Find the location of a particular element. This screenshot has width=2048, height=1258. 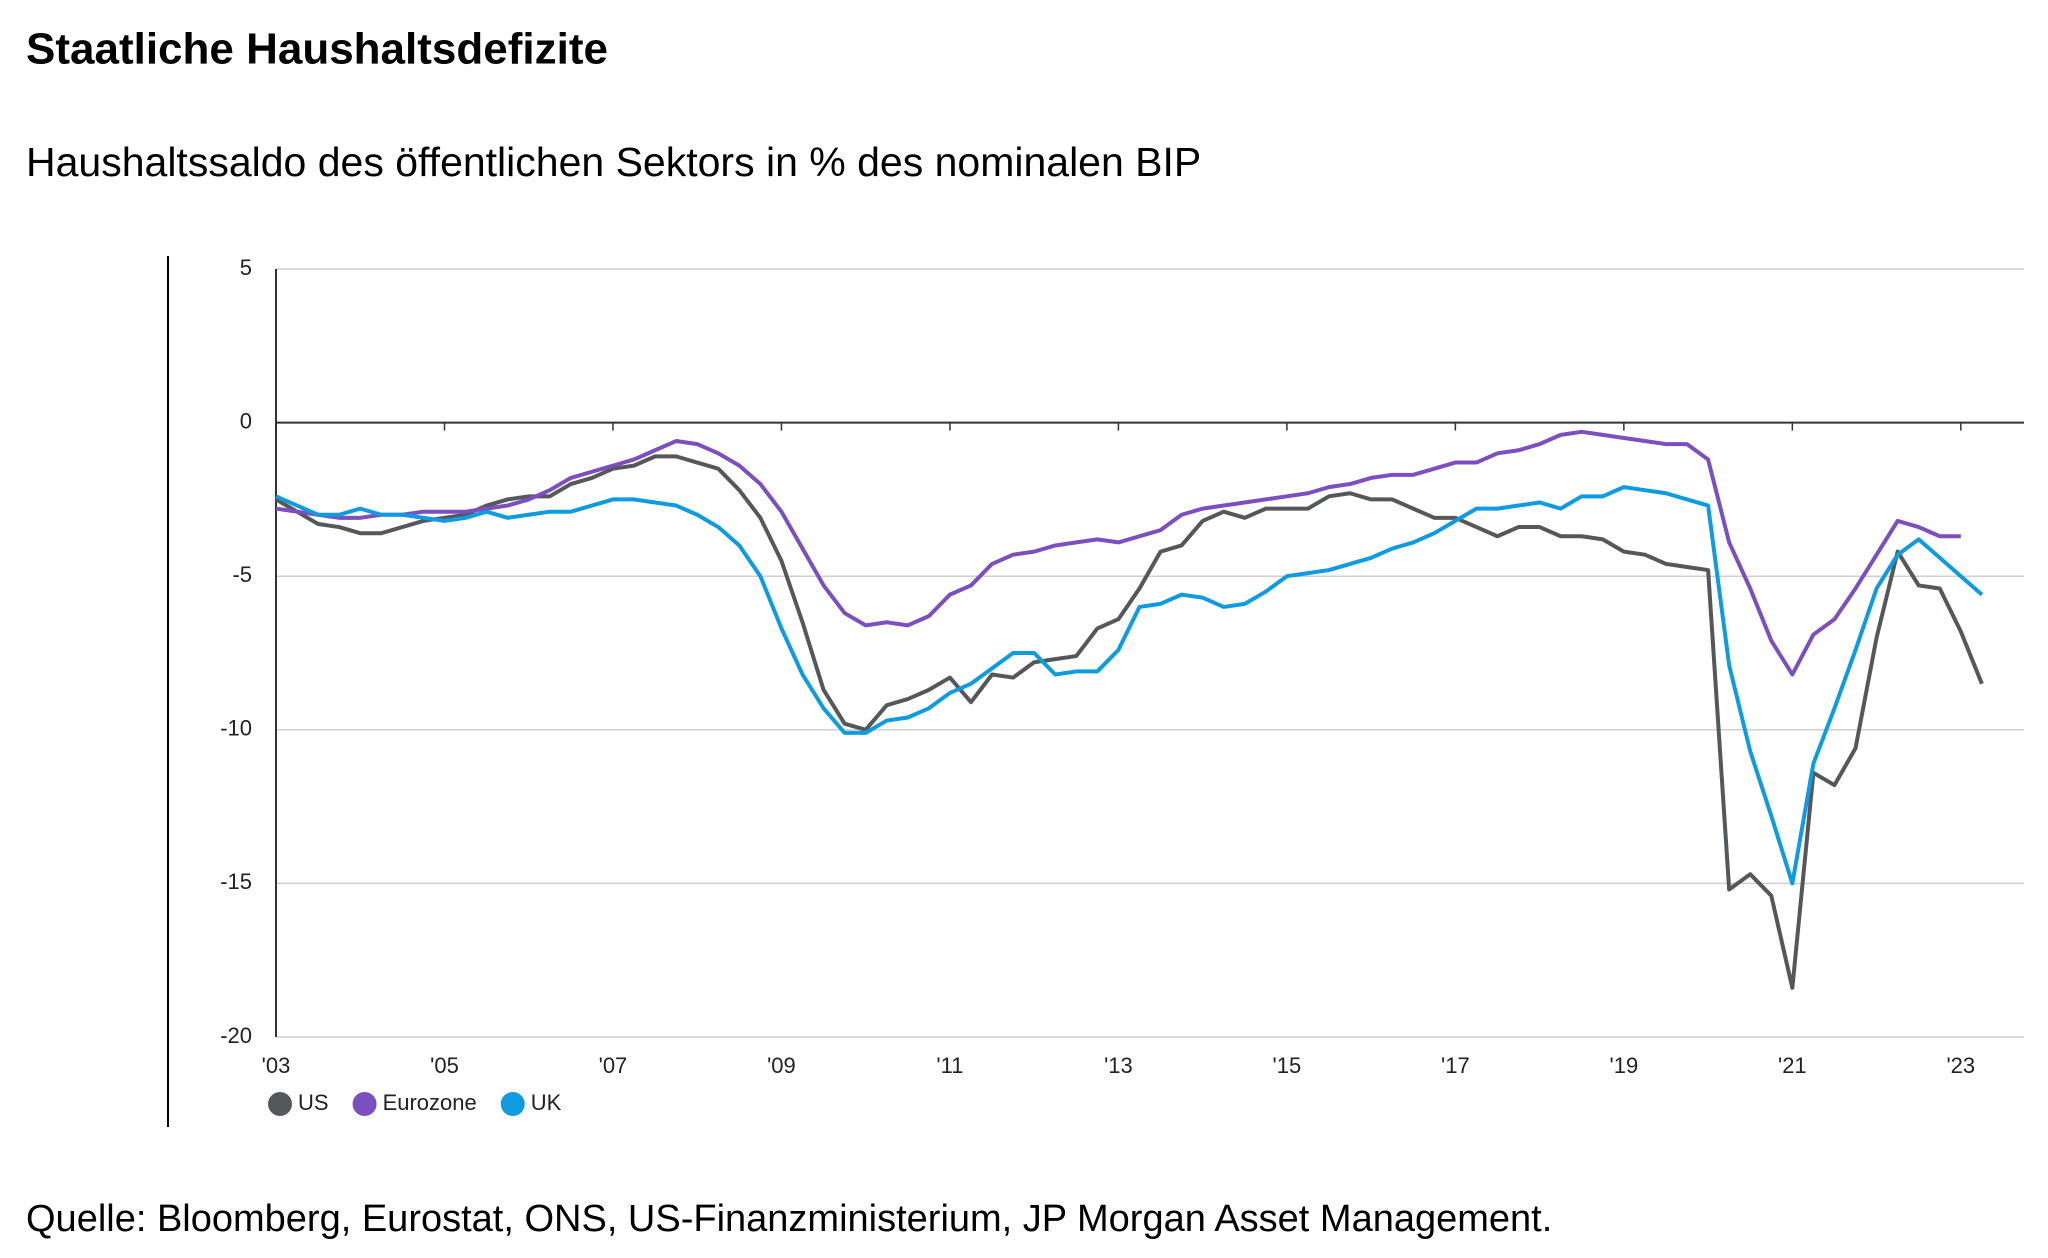

x-tick-label: '17 is located at coordinates (1455, 1065).